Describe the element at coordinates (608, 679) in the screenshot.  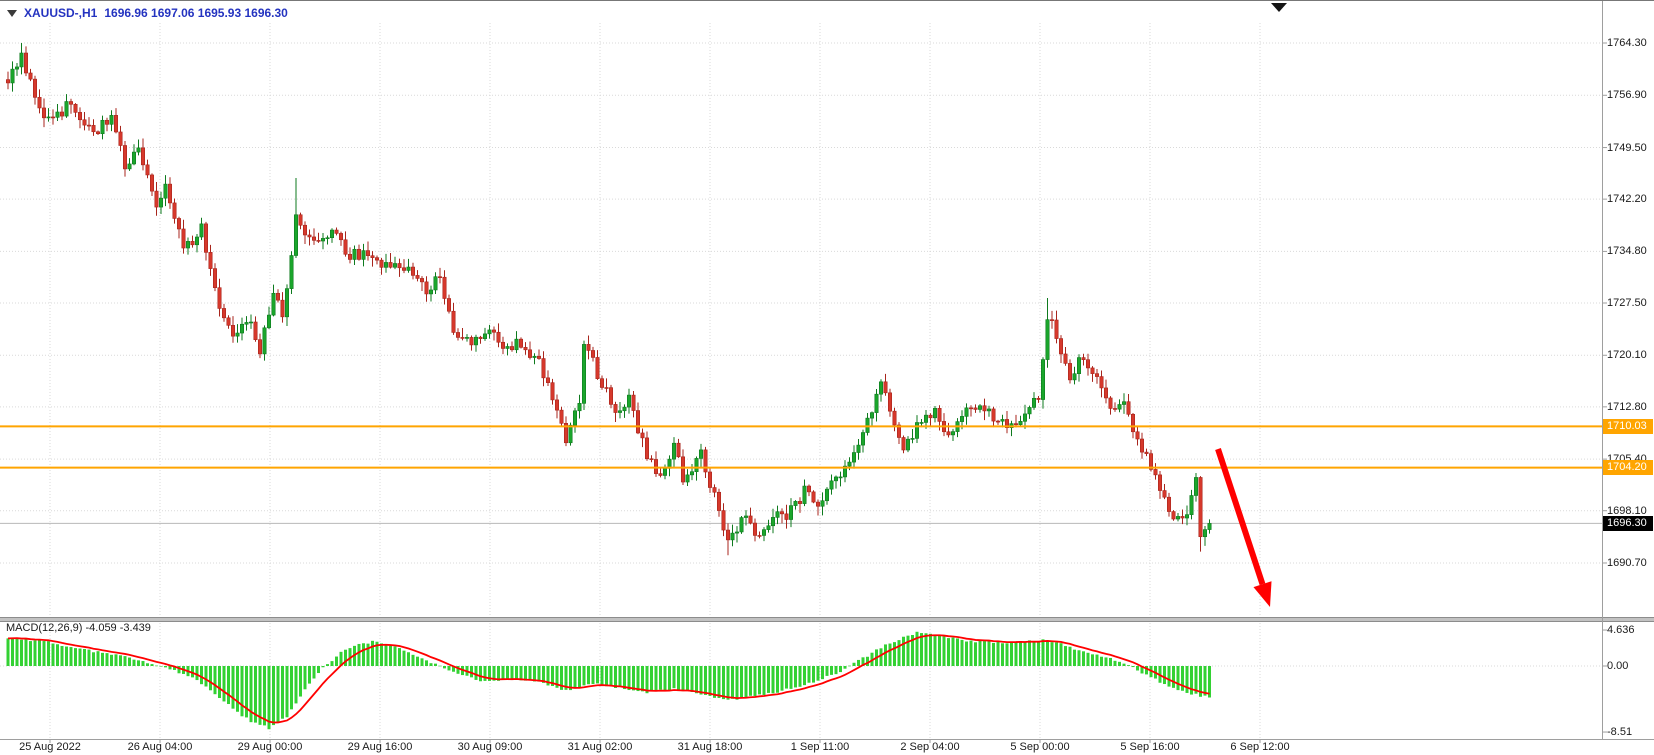
I see `macd-signal-line` at that location.